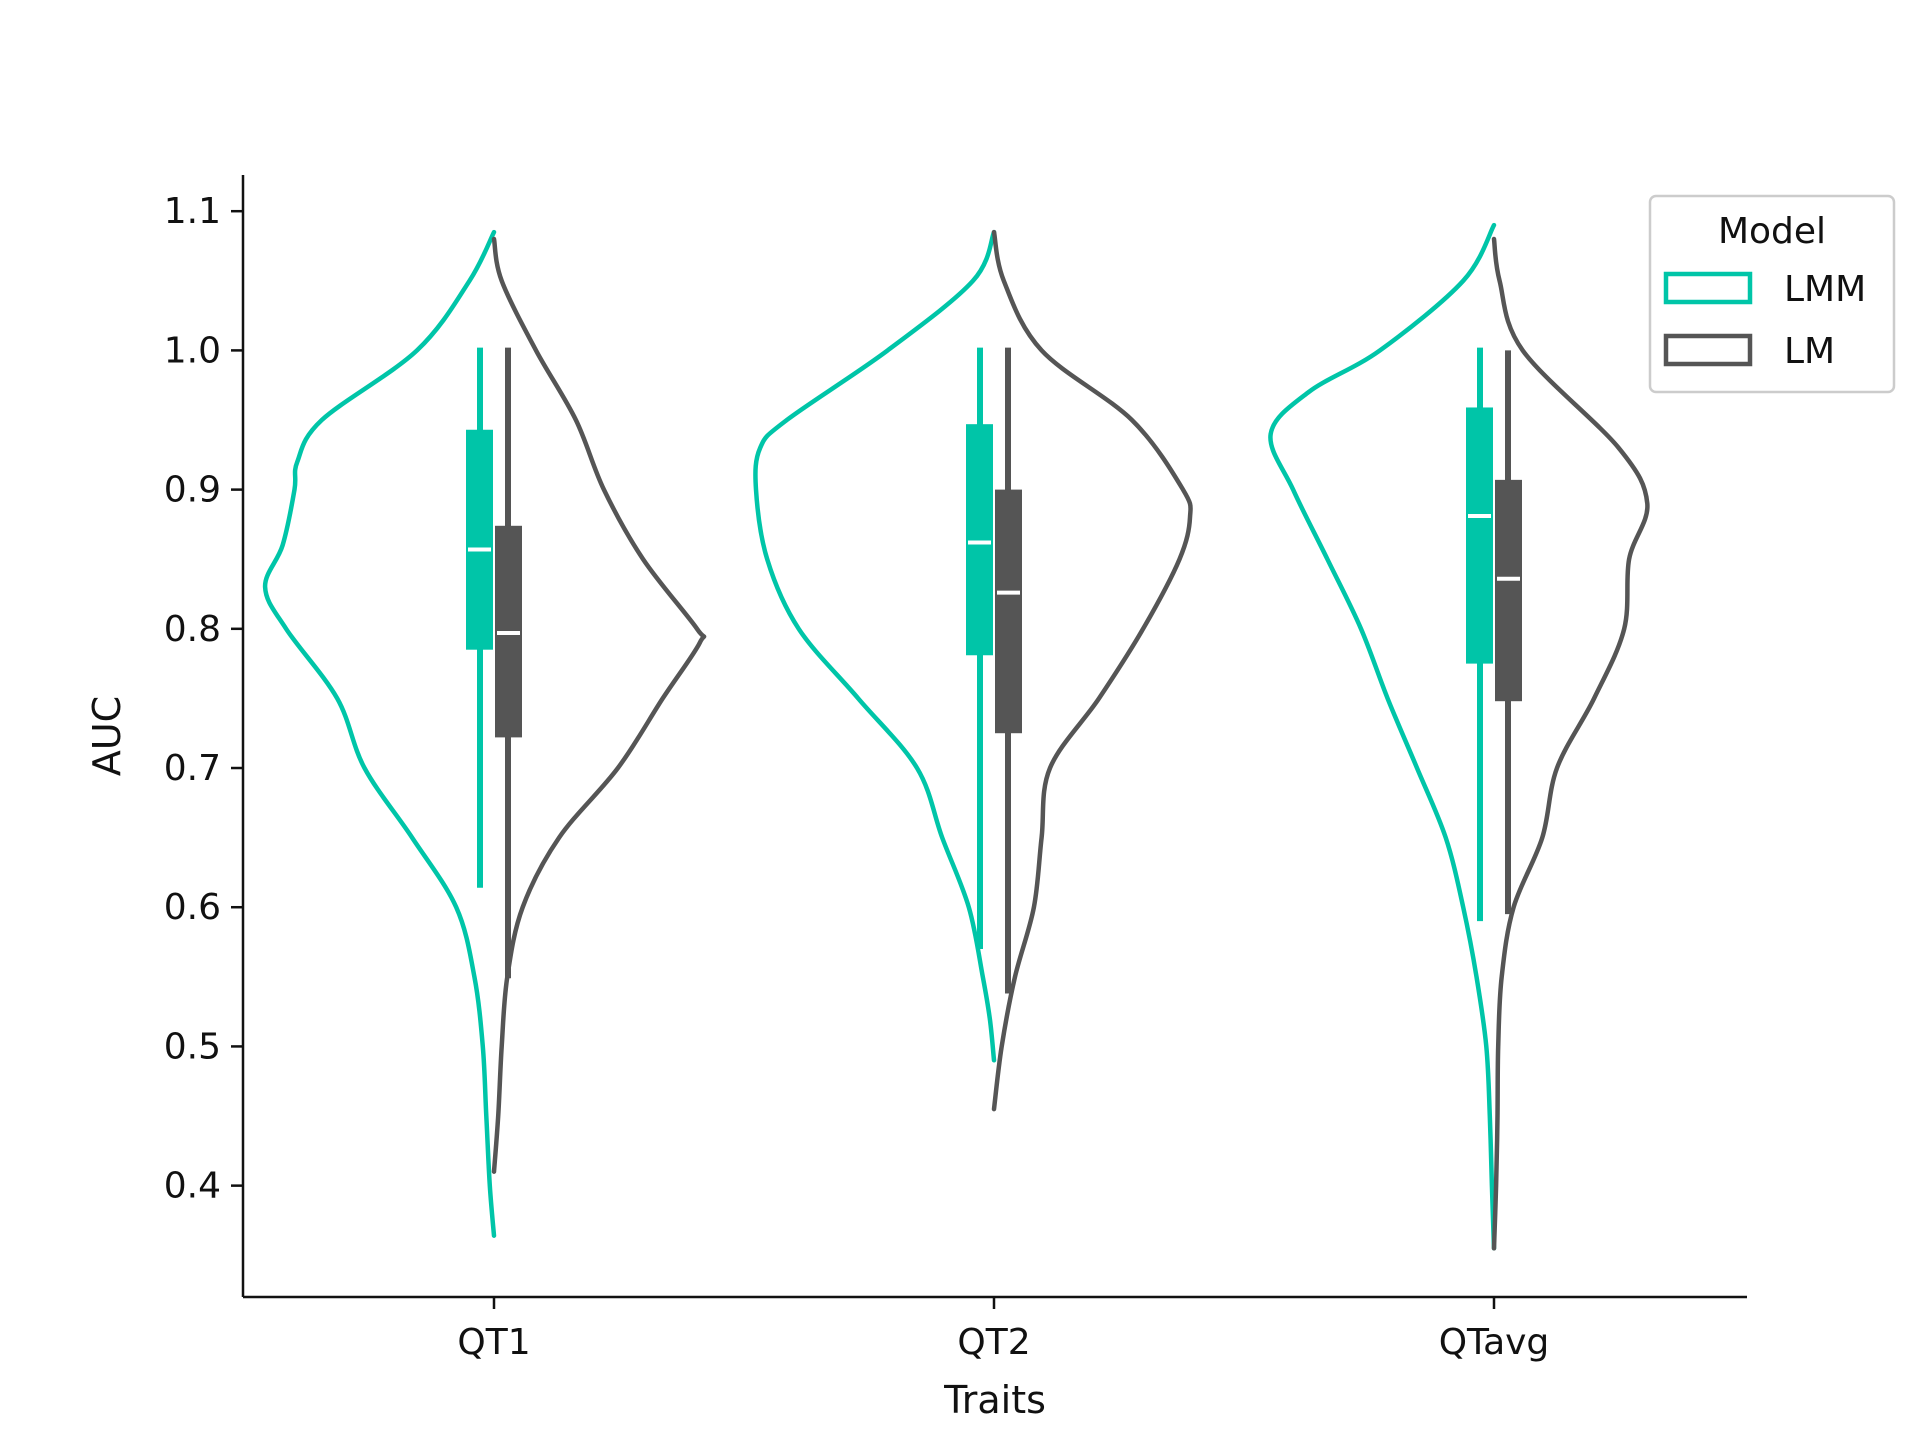 The height and width of the screenshot is (1440, 1920). Describe the element at coordinates (994, 1400) in the screenshot. I see `x-axis-label: Traits` at that location.